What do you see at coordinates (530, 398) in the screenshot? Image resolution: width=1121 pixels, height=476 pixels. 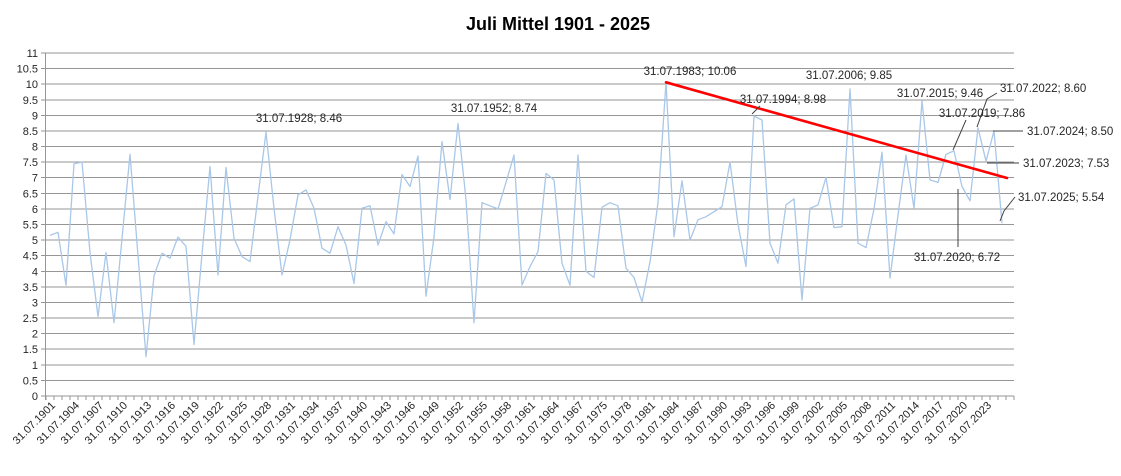 I see `x-tick-marks` at bounding box center [530, 398].